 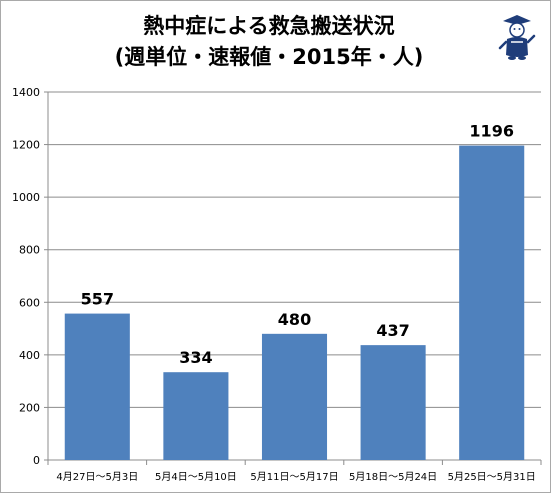 I want to click on data-label: 437, so click(x=392, y=330).